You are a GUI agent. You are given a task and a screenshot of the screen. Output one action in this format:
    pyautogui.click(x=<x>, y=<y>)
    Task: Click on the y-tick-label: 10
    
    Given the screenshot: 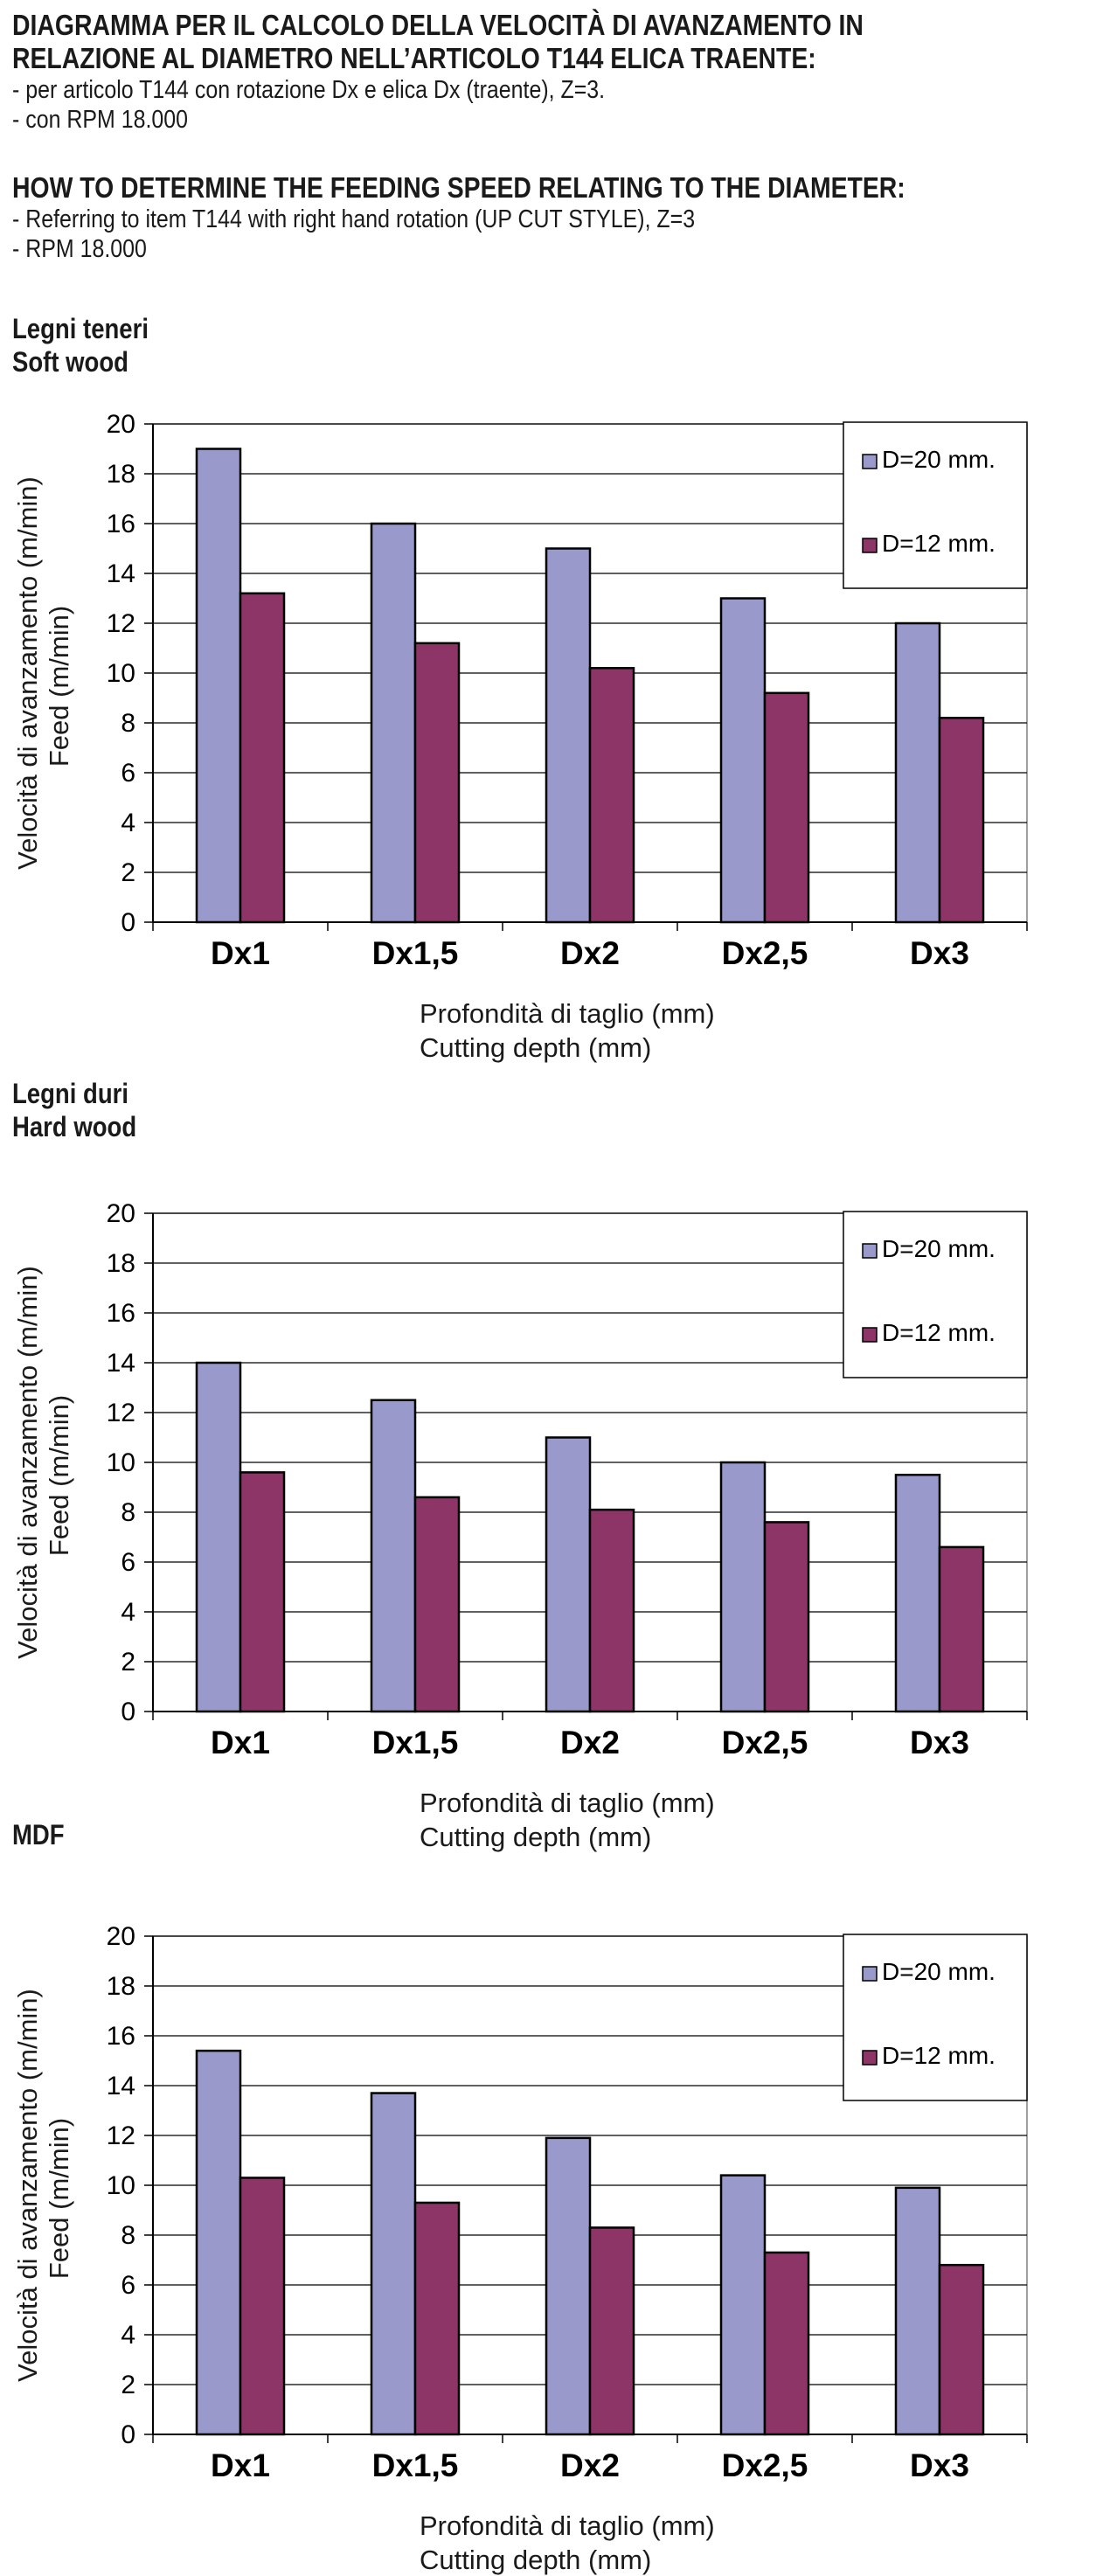 What is the action you would take?
    pyautogui.click(x=121, y=674)
    